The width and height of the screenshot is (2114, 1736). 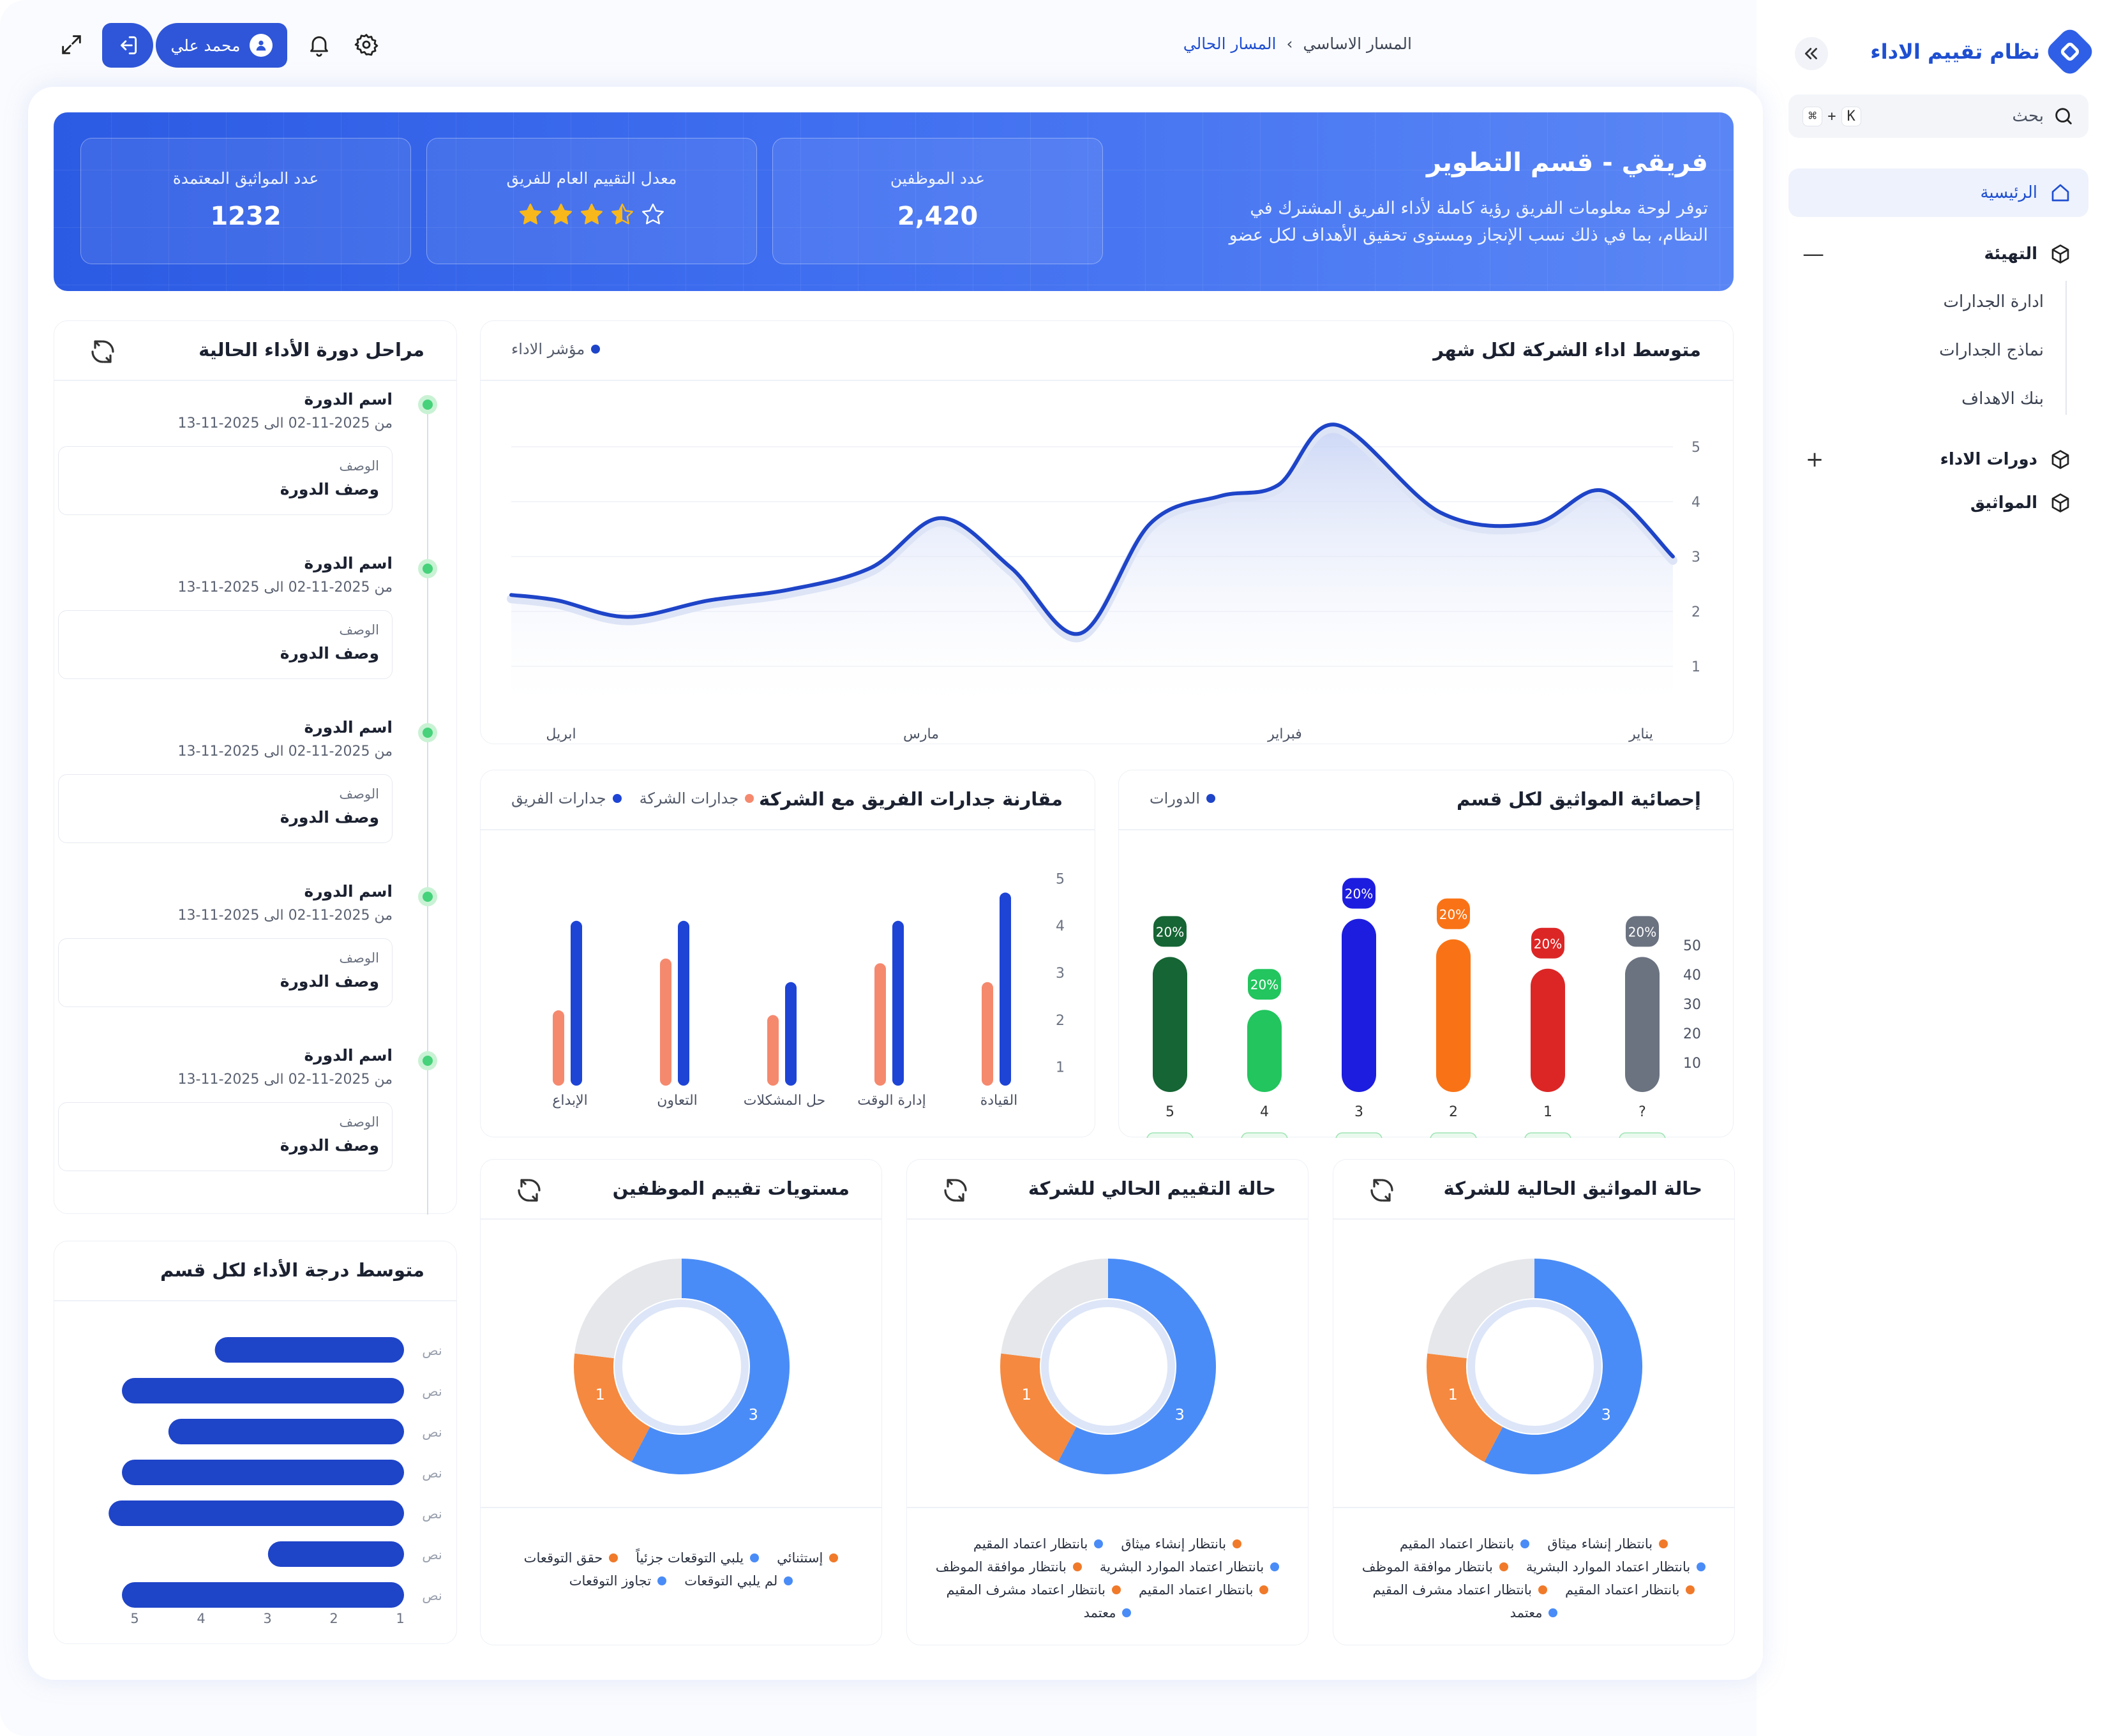 I want to click on breadcrumb-root: المسار الاساسي, so click(x=1357, y=43).